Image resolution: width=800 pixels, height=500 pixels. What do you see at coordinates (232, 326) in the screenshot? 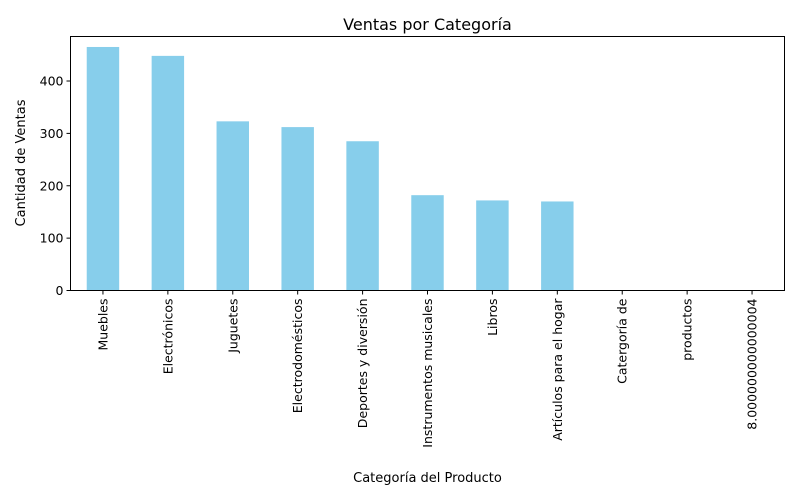
I see `x-tick-label: Juguetes` at bounding box center [232, 326].